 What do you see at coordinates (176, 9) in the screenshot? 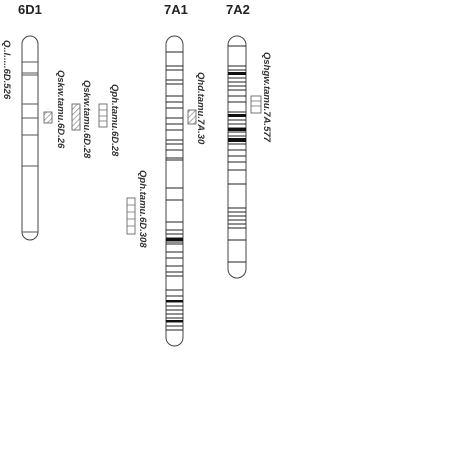
I see `chromosome-title-7a1: 7A1` at bounding box center [176, 9].